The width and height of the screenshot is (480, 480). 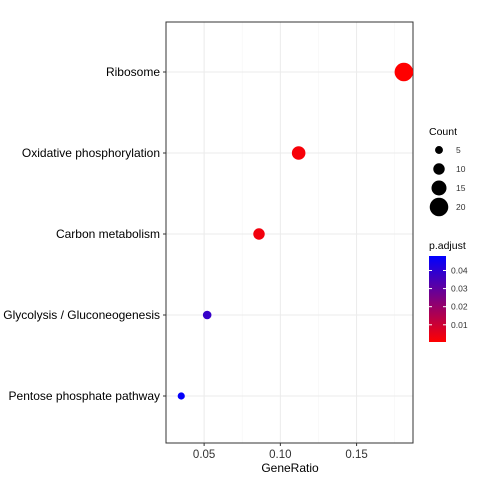 I want to click on x-tick-label: 0.15, so click(x=356, y=455).